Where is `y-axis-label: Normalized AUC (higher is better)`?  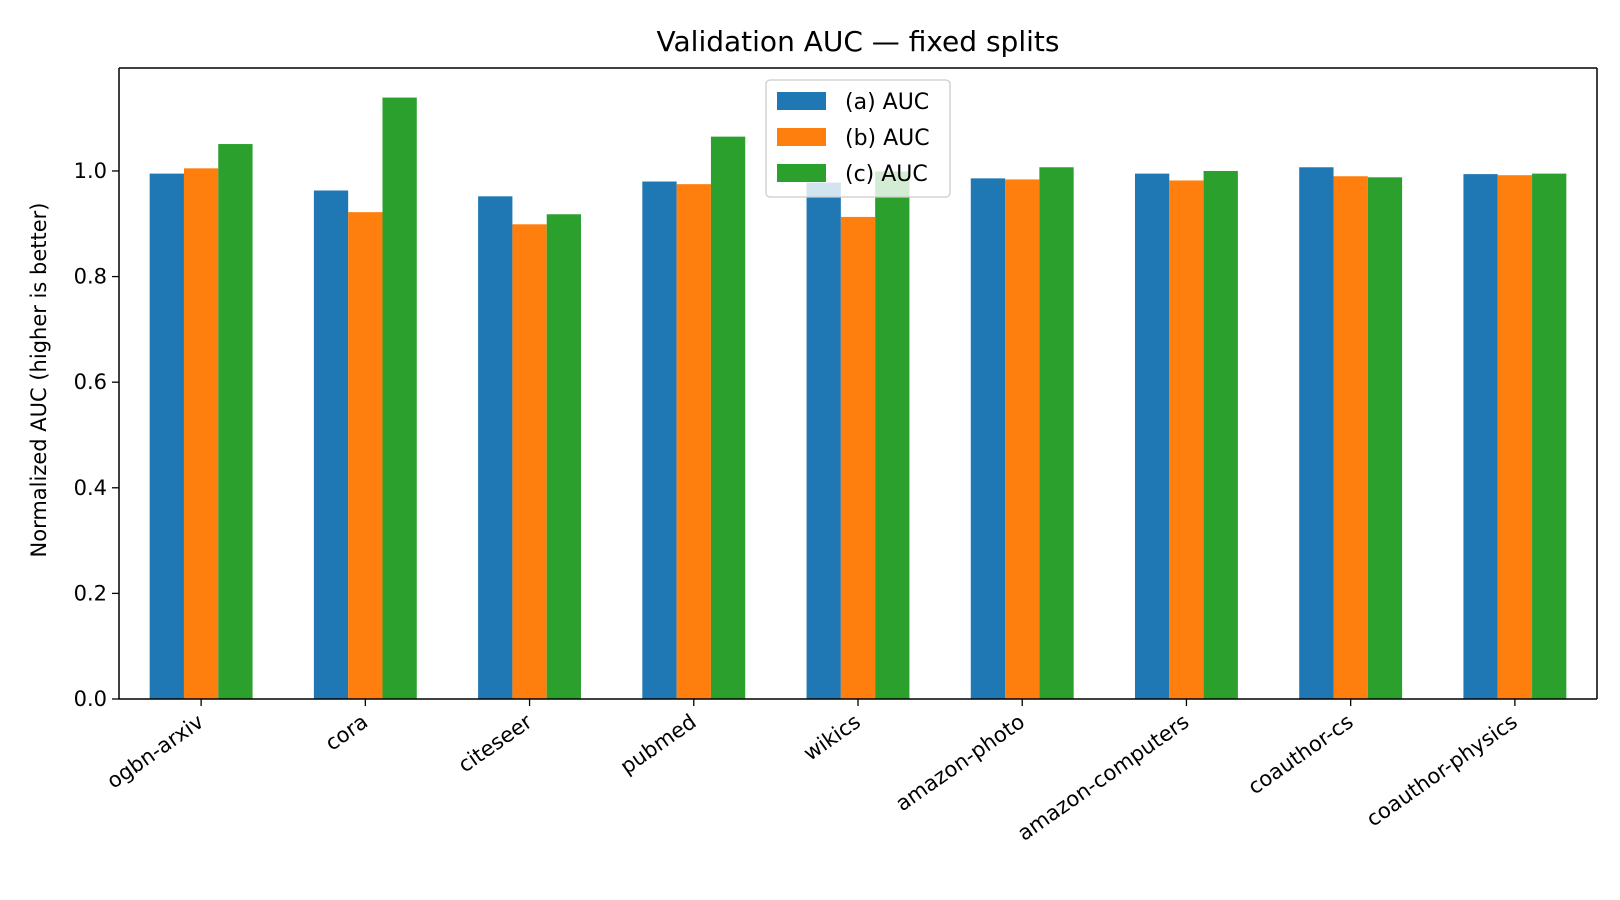
y-axis-label: Normalized AUC (higher is better) is located at coordinates (39, 380).